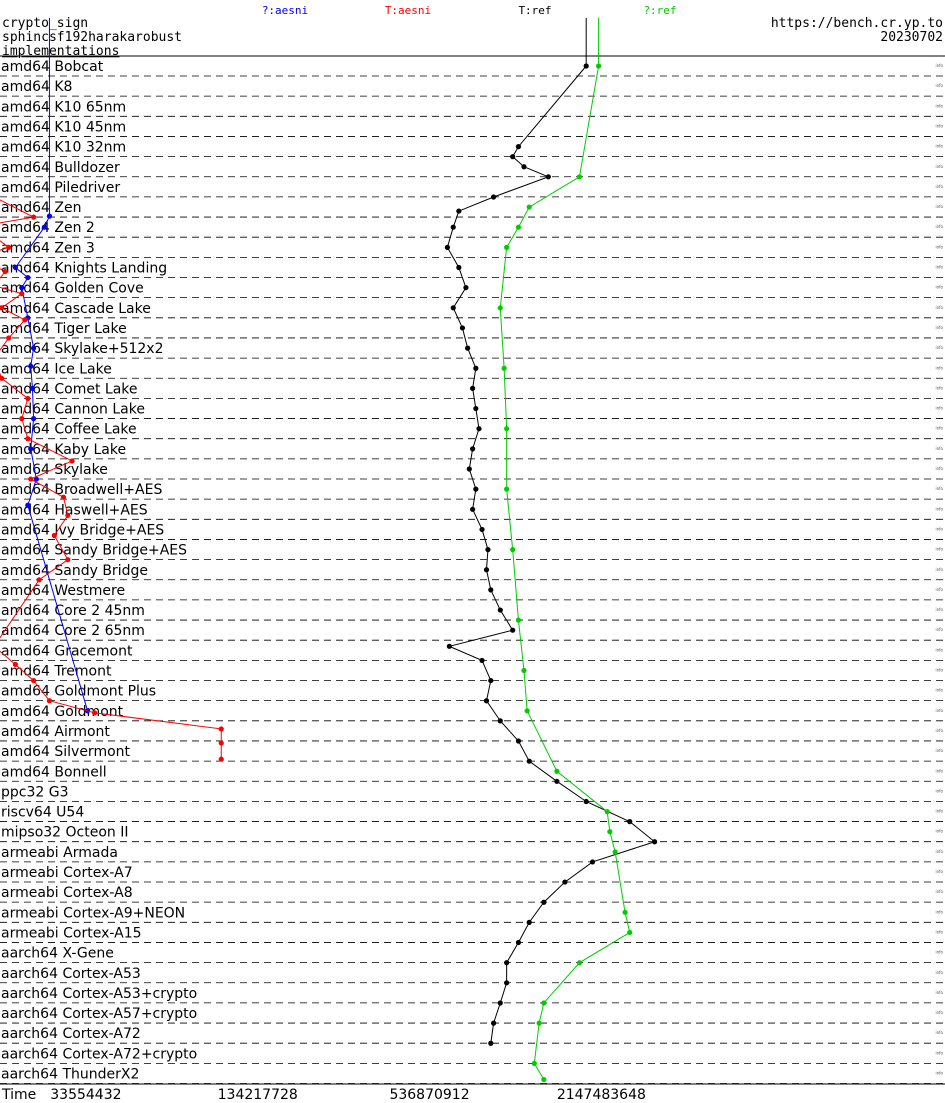 The width and height of the screenshot is (945, 1103). I want to click on row-label: amd64 Core 2 65nm, so click(73, 631).